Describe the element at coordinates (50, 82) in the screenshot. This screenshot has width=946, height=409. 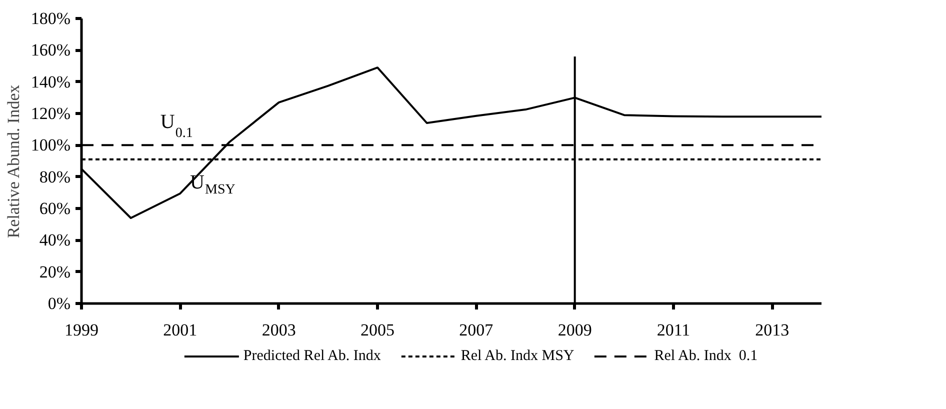
I see `y-tick-label: 140%` at that location.